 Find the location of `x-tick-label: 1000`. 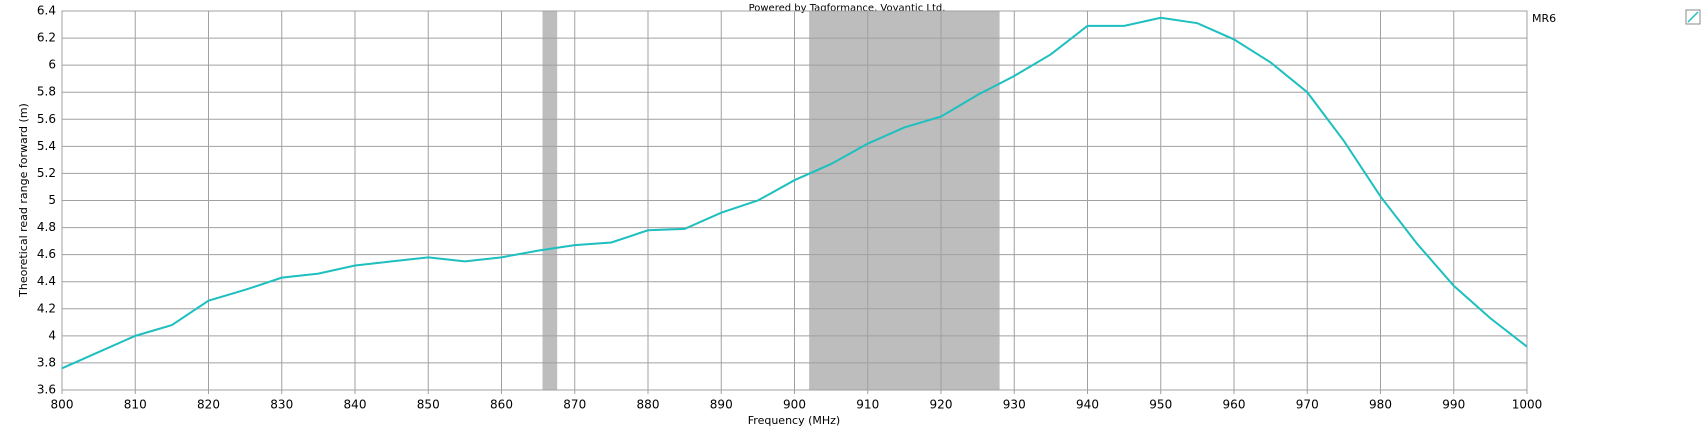

x-tick-label: 1000 is located at coordinates (1527, 405).